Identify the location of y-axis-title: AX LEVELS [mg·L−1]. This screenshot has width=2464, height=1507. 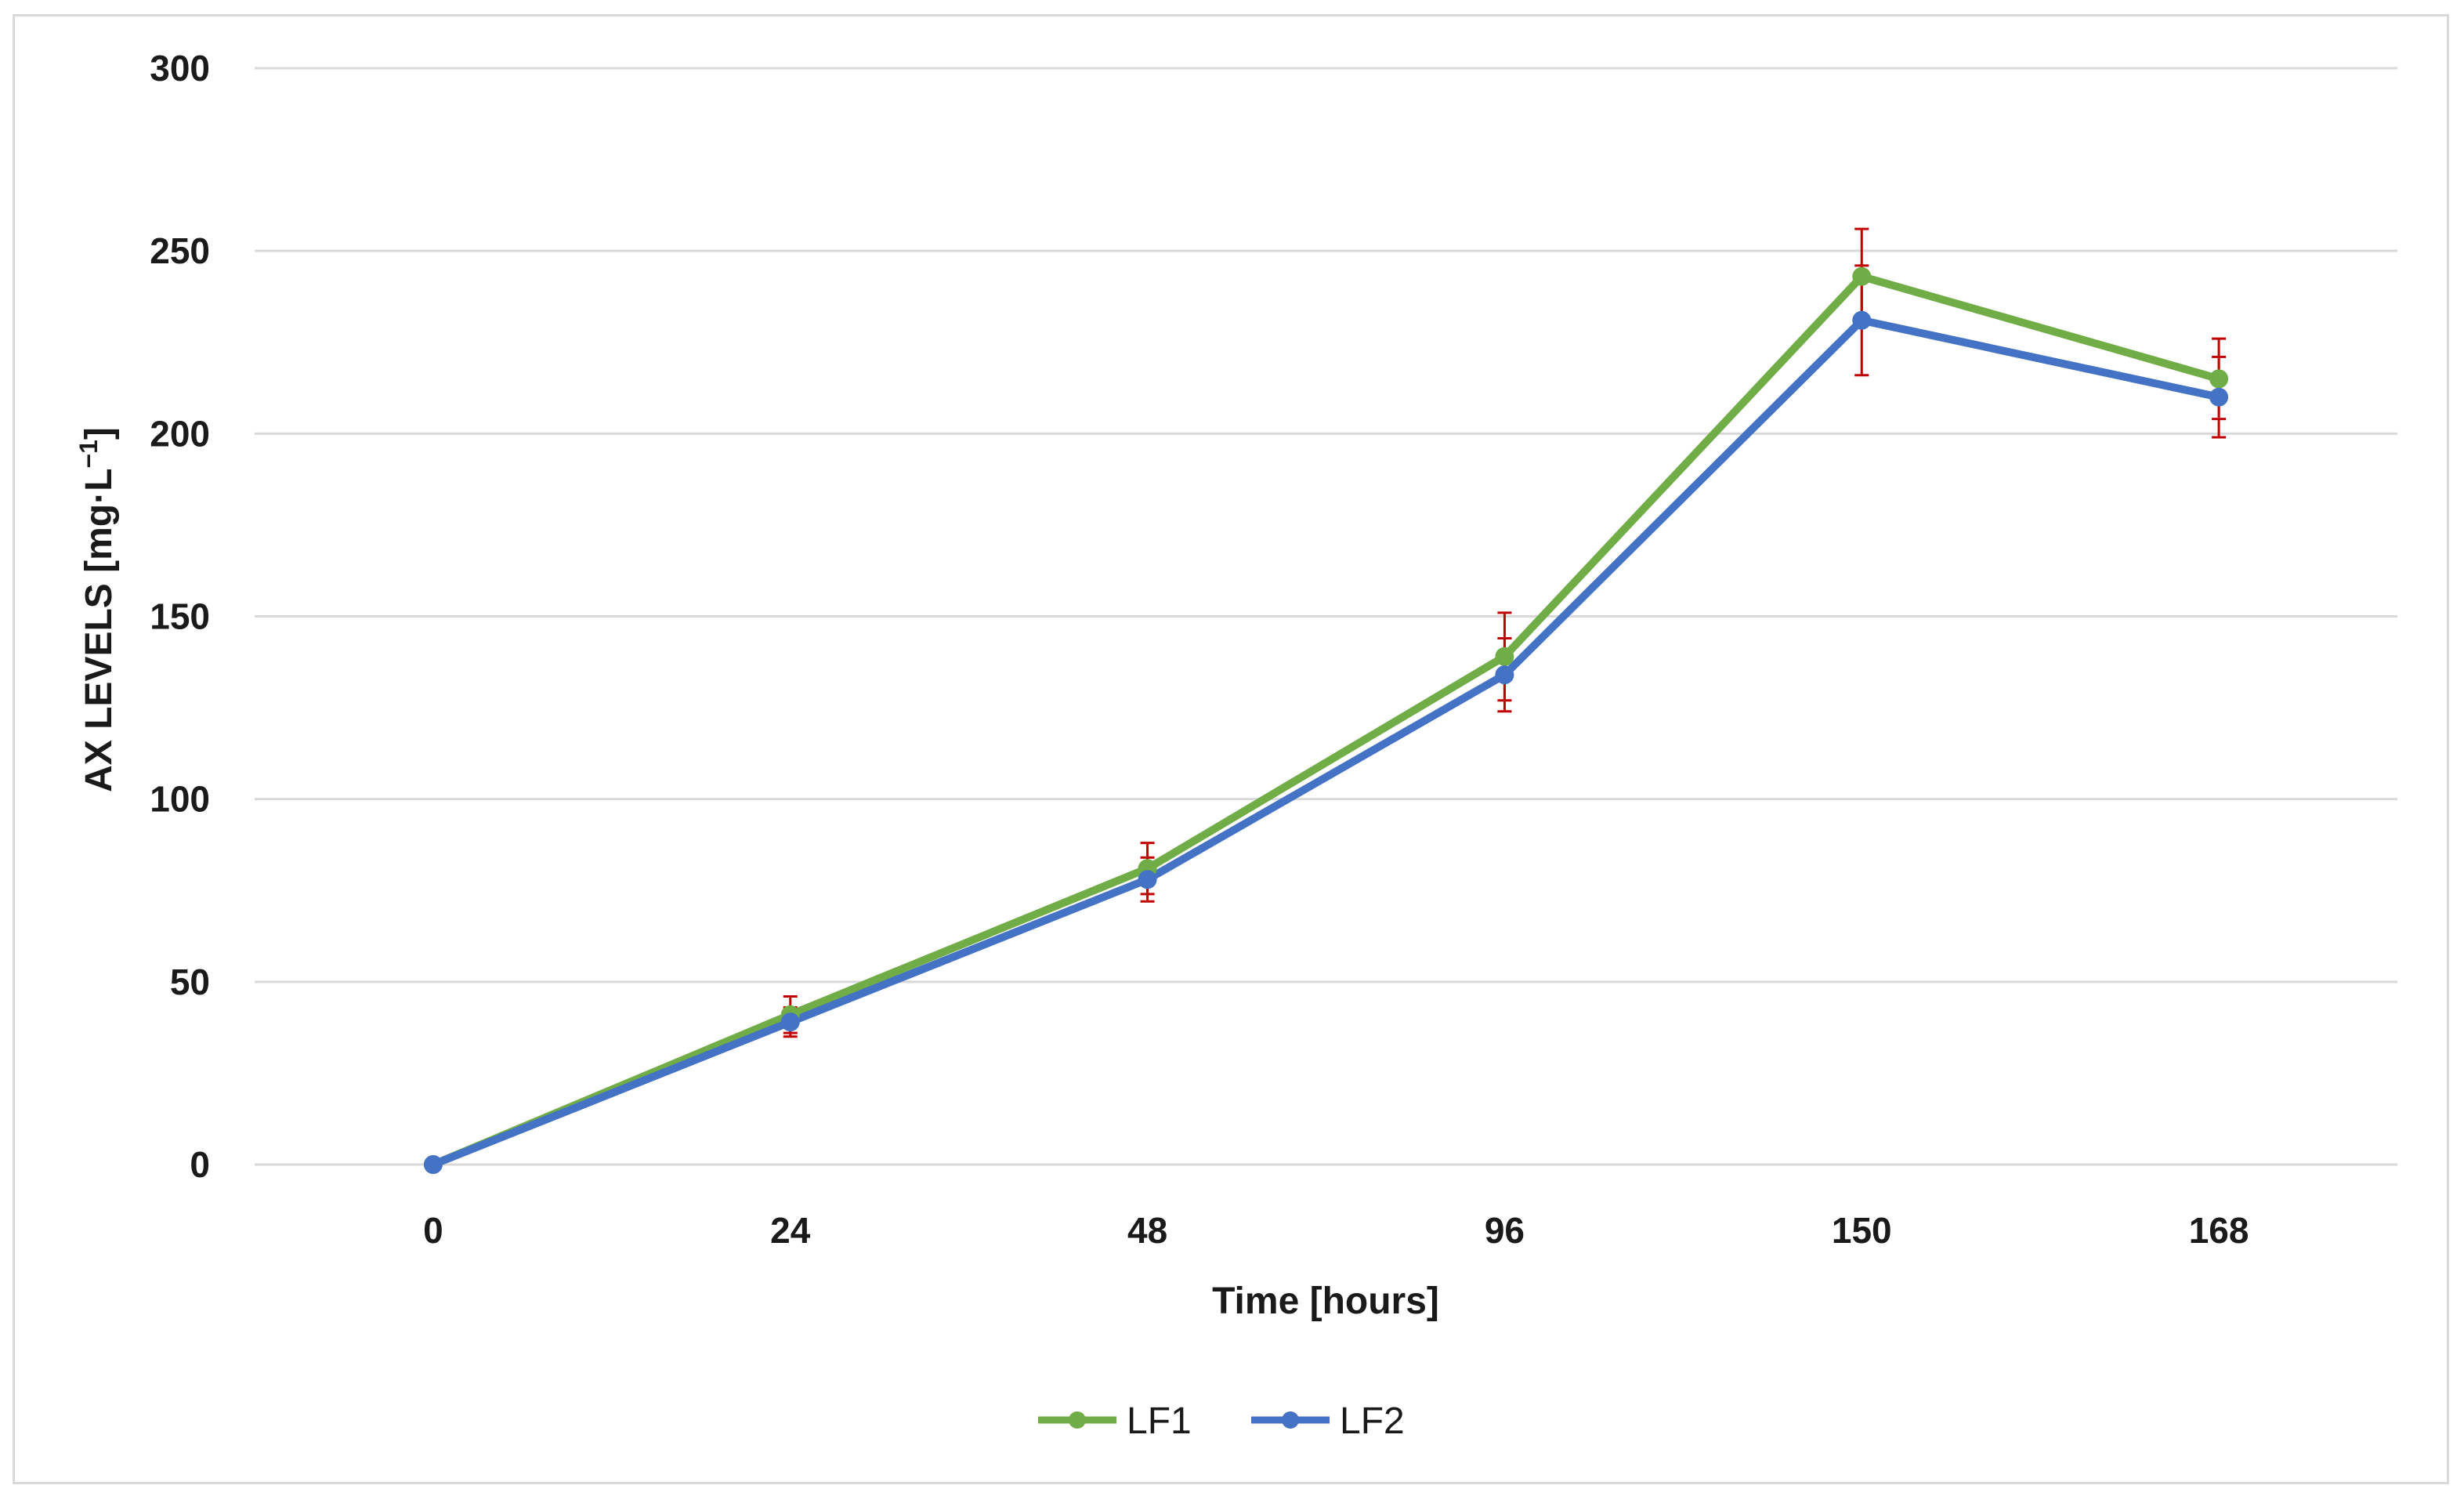
(97, 609).